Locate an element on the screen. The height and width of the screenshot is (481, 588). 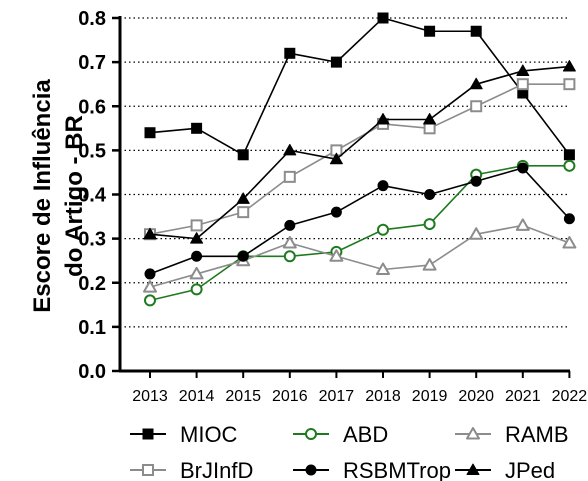
legend-item-jped: JPed is located at coordinates (505, 469).